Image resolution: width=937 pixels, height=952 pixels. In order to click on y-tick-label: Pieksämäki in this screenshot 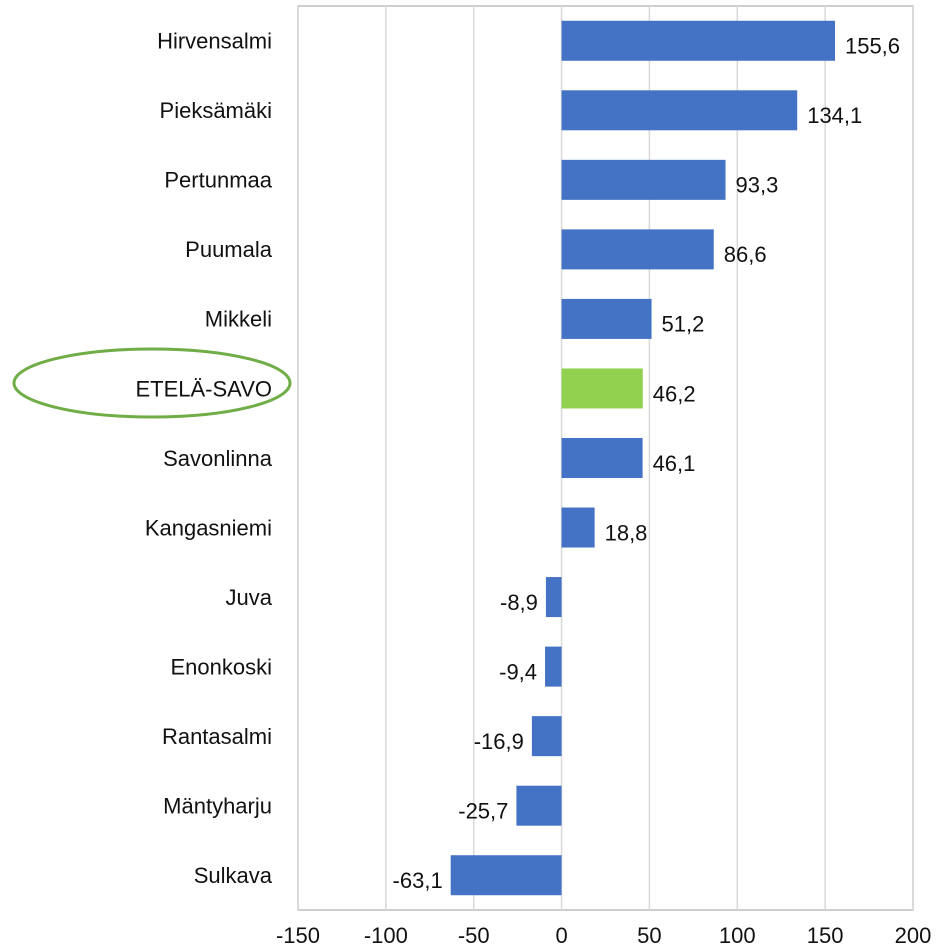, I will do `click(216, 110)`.